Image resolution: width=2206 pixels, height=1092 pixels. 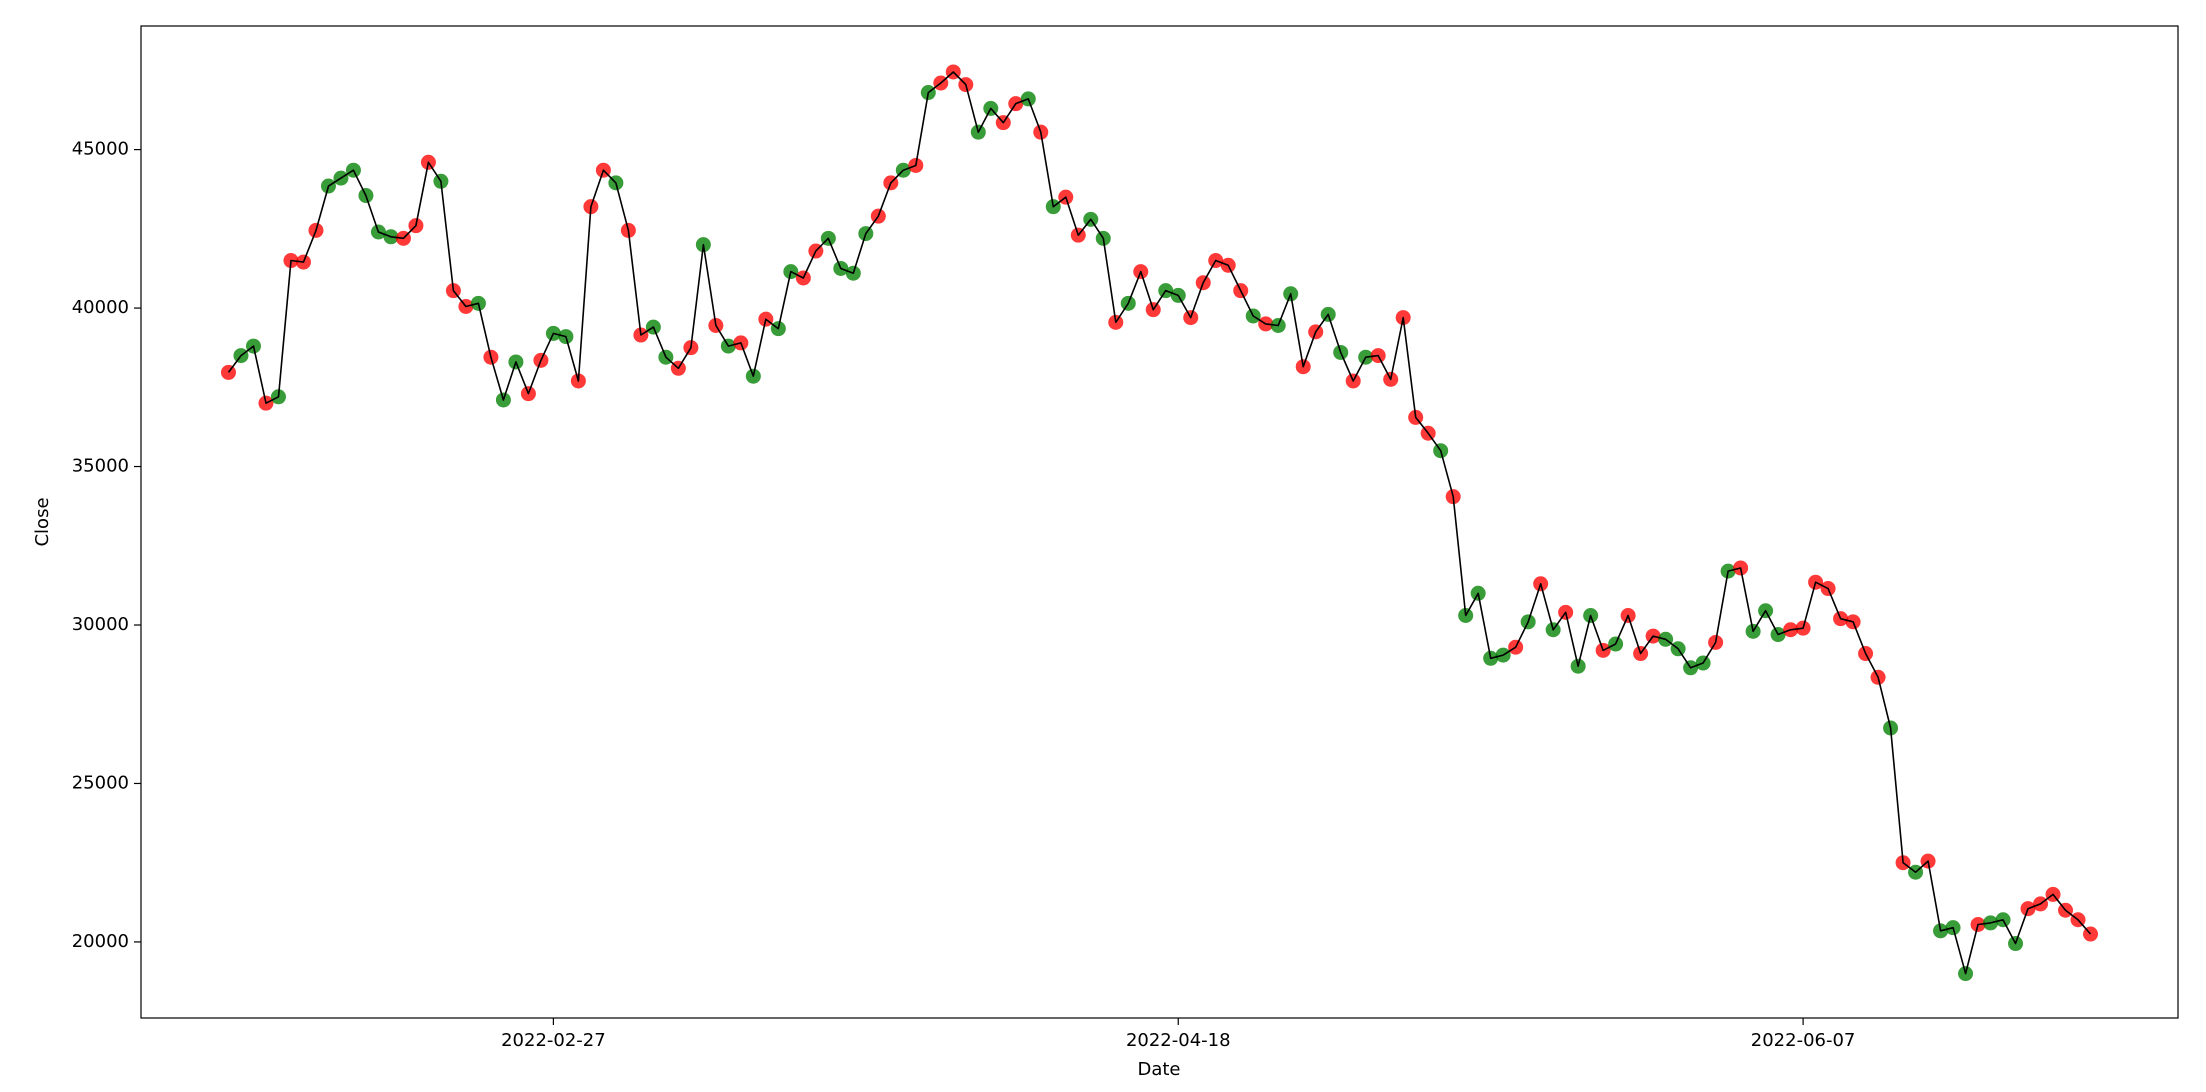 I want to click on y-tick-label: 25000, so click(x=100, y=782).